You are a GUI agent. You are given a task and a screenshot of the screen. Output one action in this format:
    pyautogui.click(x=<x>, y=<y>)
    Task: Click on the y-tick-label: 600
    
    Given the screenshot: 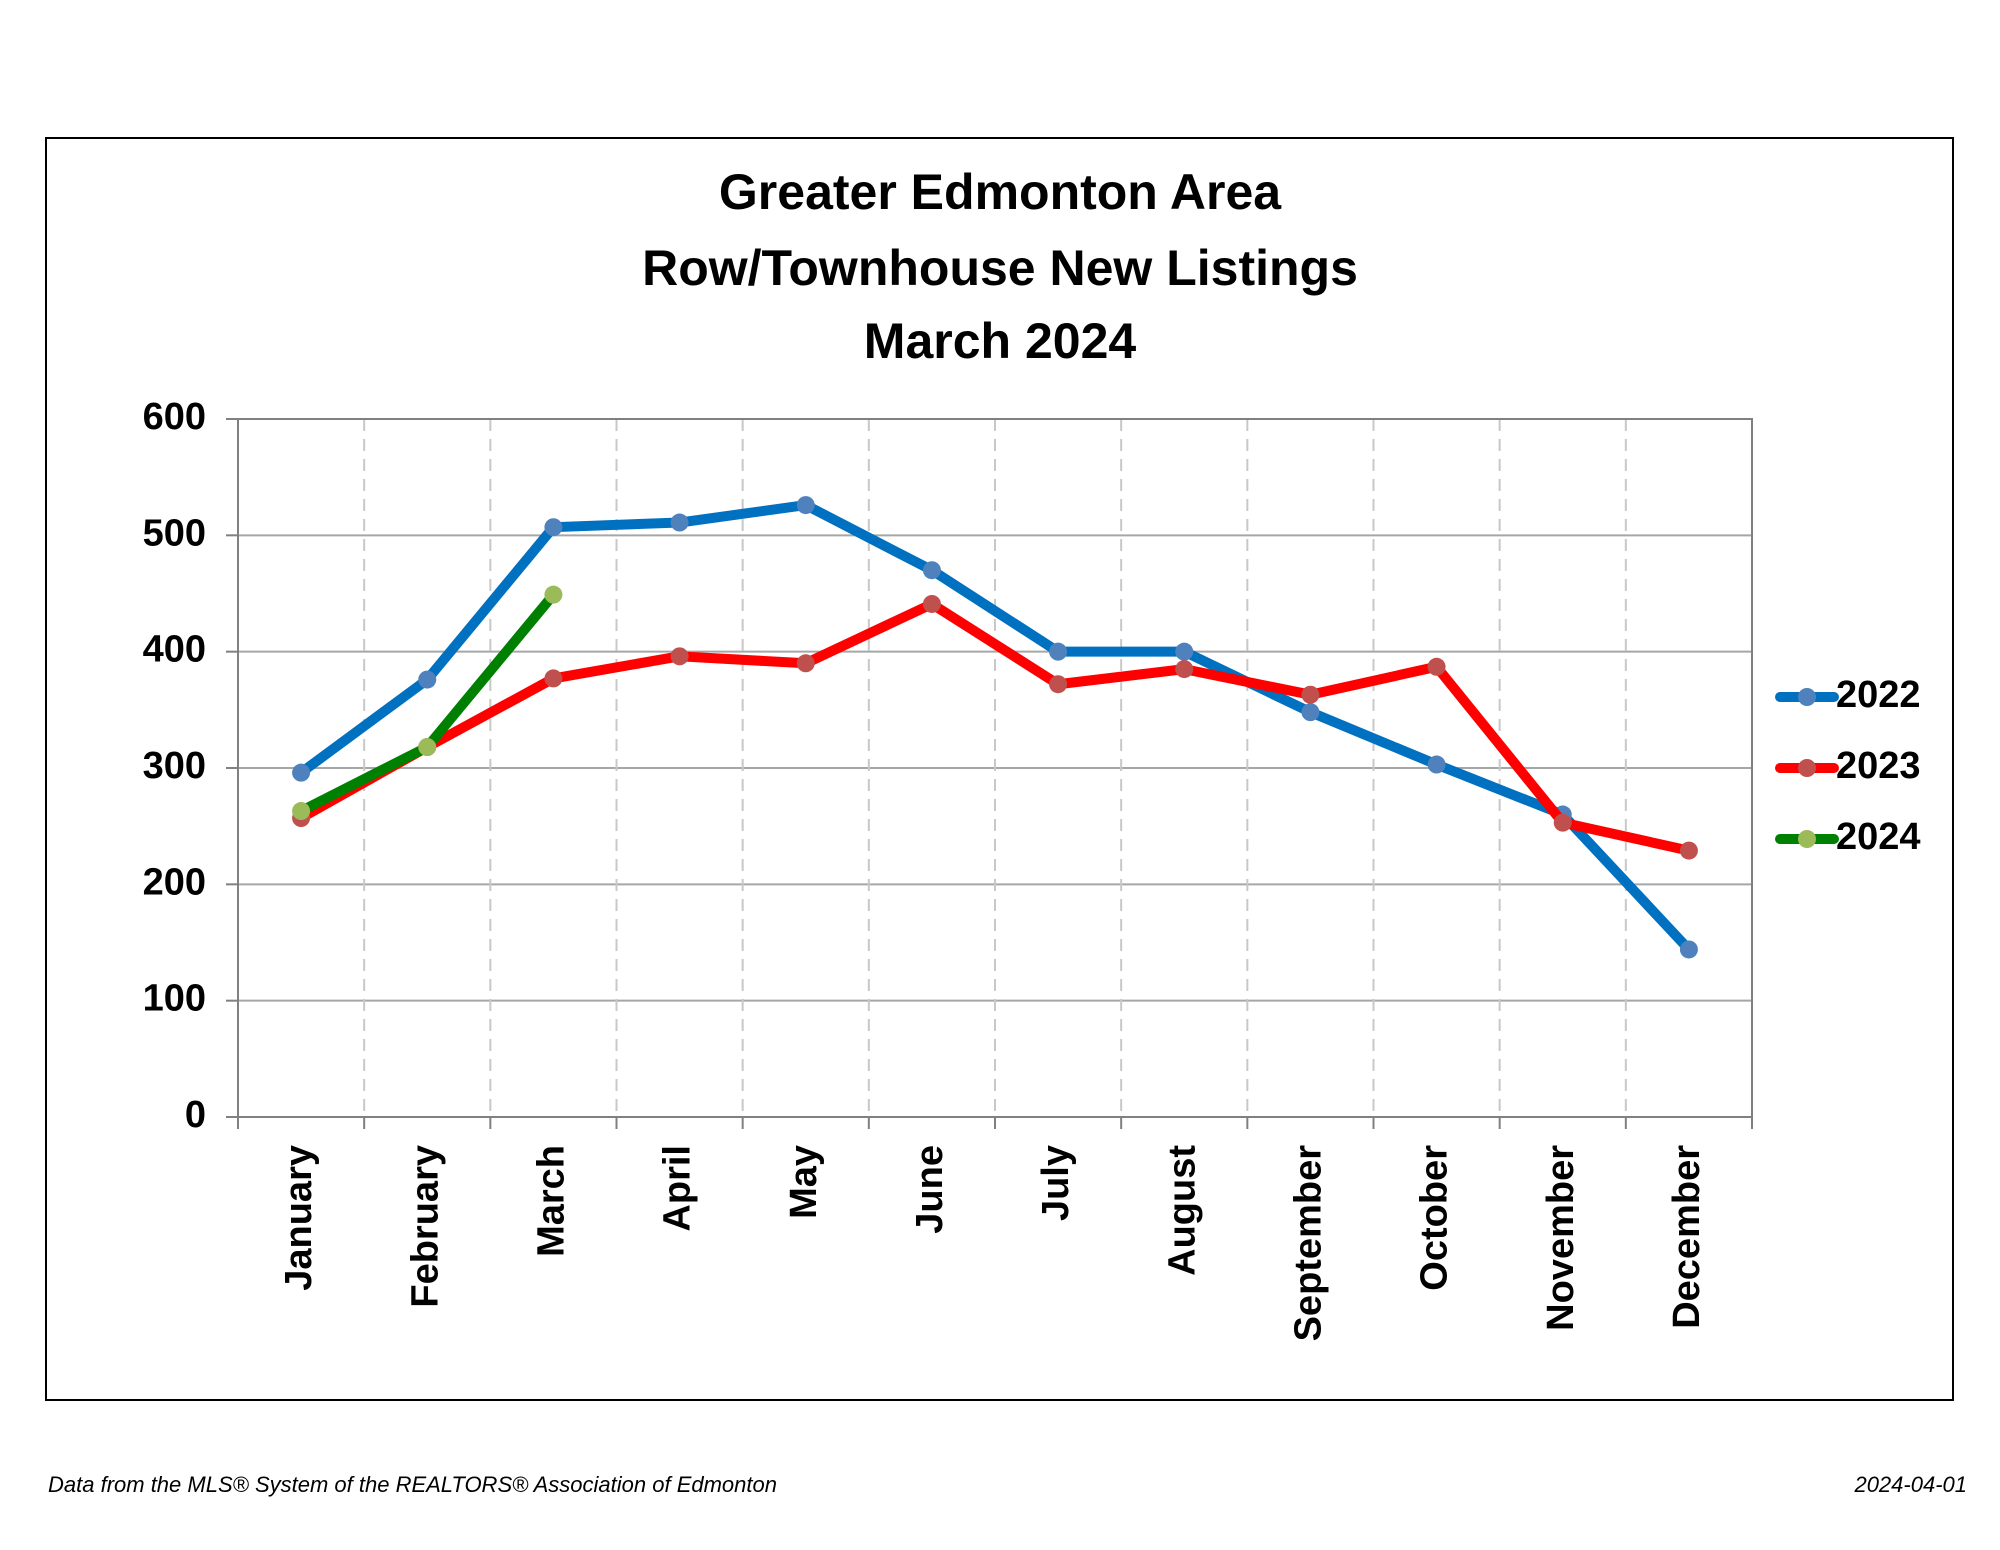 What is the action you would take?
    pyautogui.click(x=174, y=417)
    